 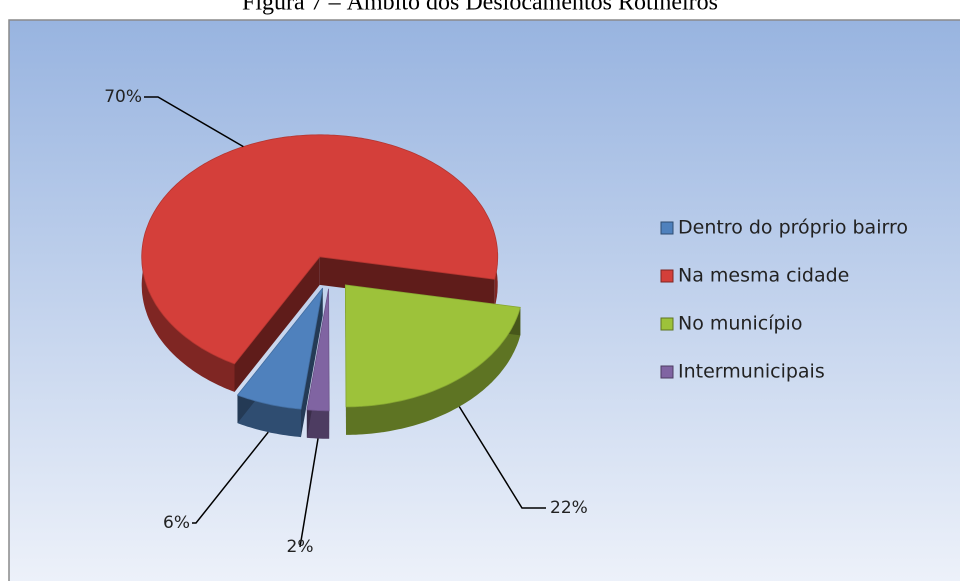 I want to click on data-label: 22%, so click(x=569, y=508).